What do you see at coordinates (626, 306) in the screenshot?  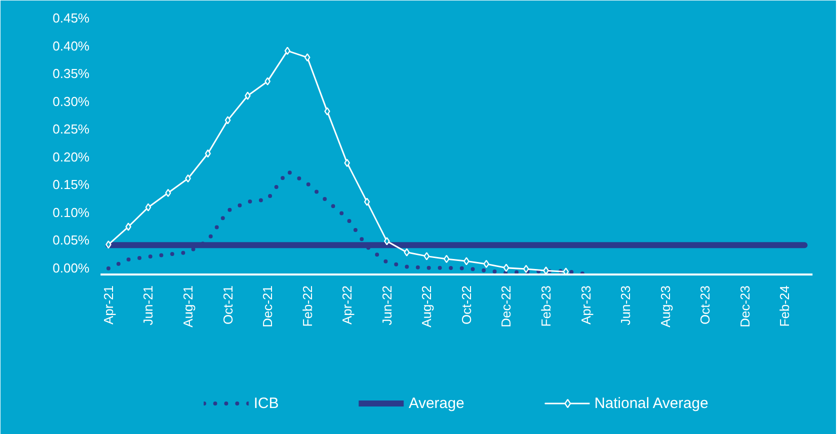 I see `x-tick-label: Jun-23` at bounding box center [626, 306].